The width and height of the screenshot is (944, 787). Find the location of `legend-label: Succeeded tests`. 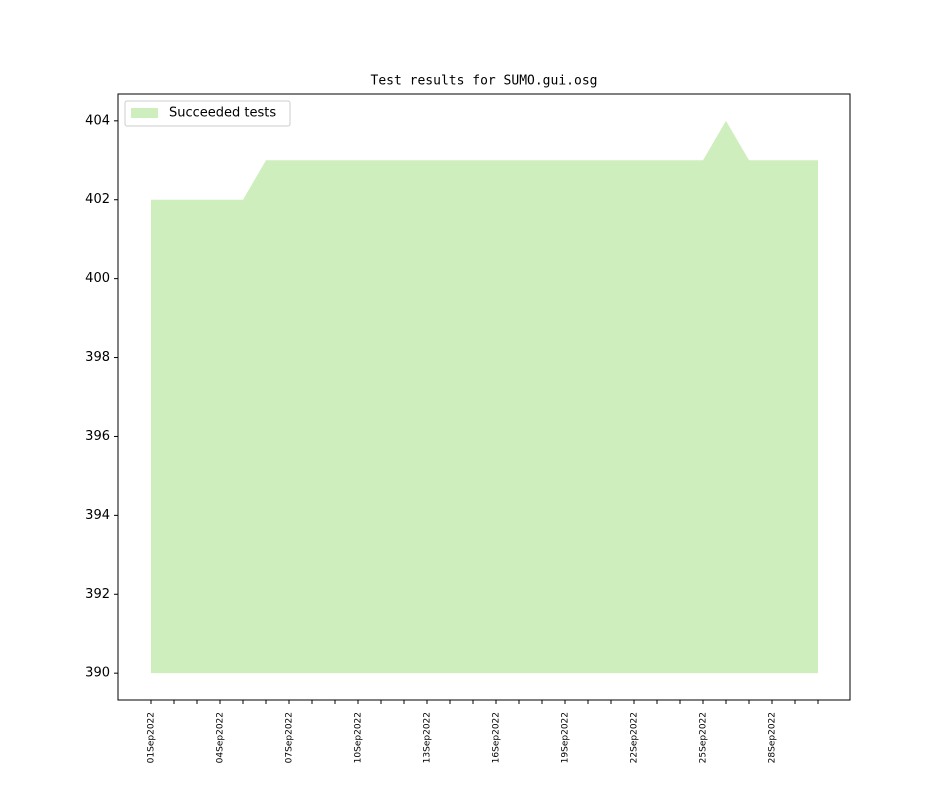

legend-label: Succeeded tests is located at coordinates (222, 113).